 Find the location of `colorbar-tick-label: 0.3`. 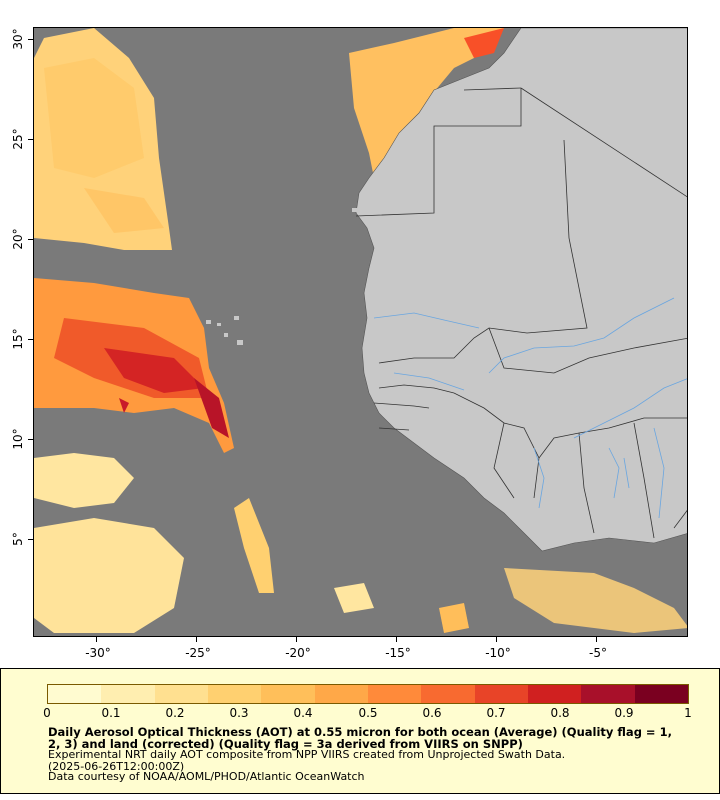

colorbar-tick-label: 0.3 is located at coordinates (239, 713).